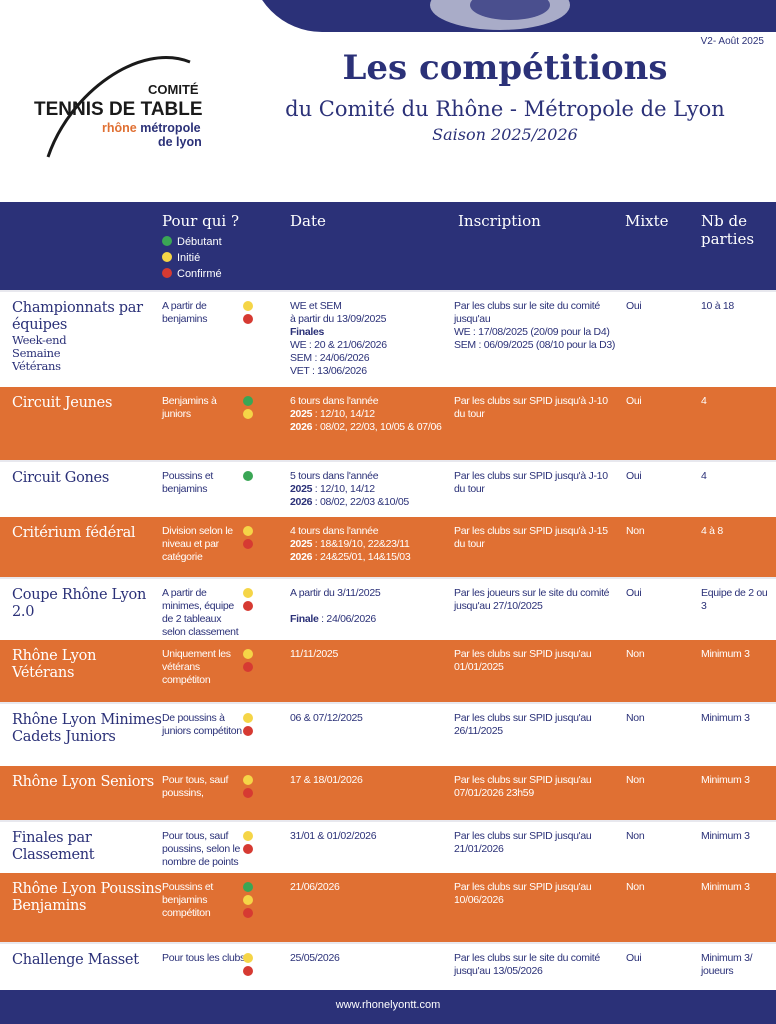  What do you see at coordinates (370, 332) in the screenshot?
I see `date-line: Finales` at bounding box center [370, 332].